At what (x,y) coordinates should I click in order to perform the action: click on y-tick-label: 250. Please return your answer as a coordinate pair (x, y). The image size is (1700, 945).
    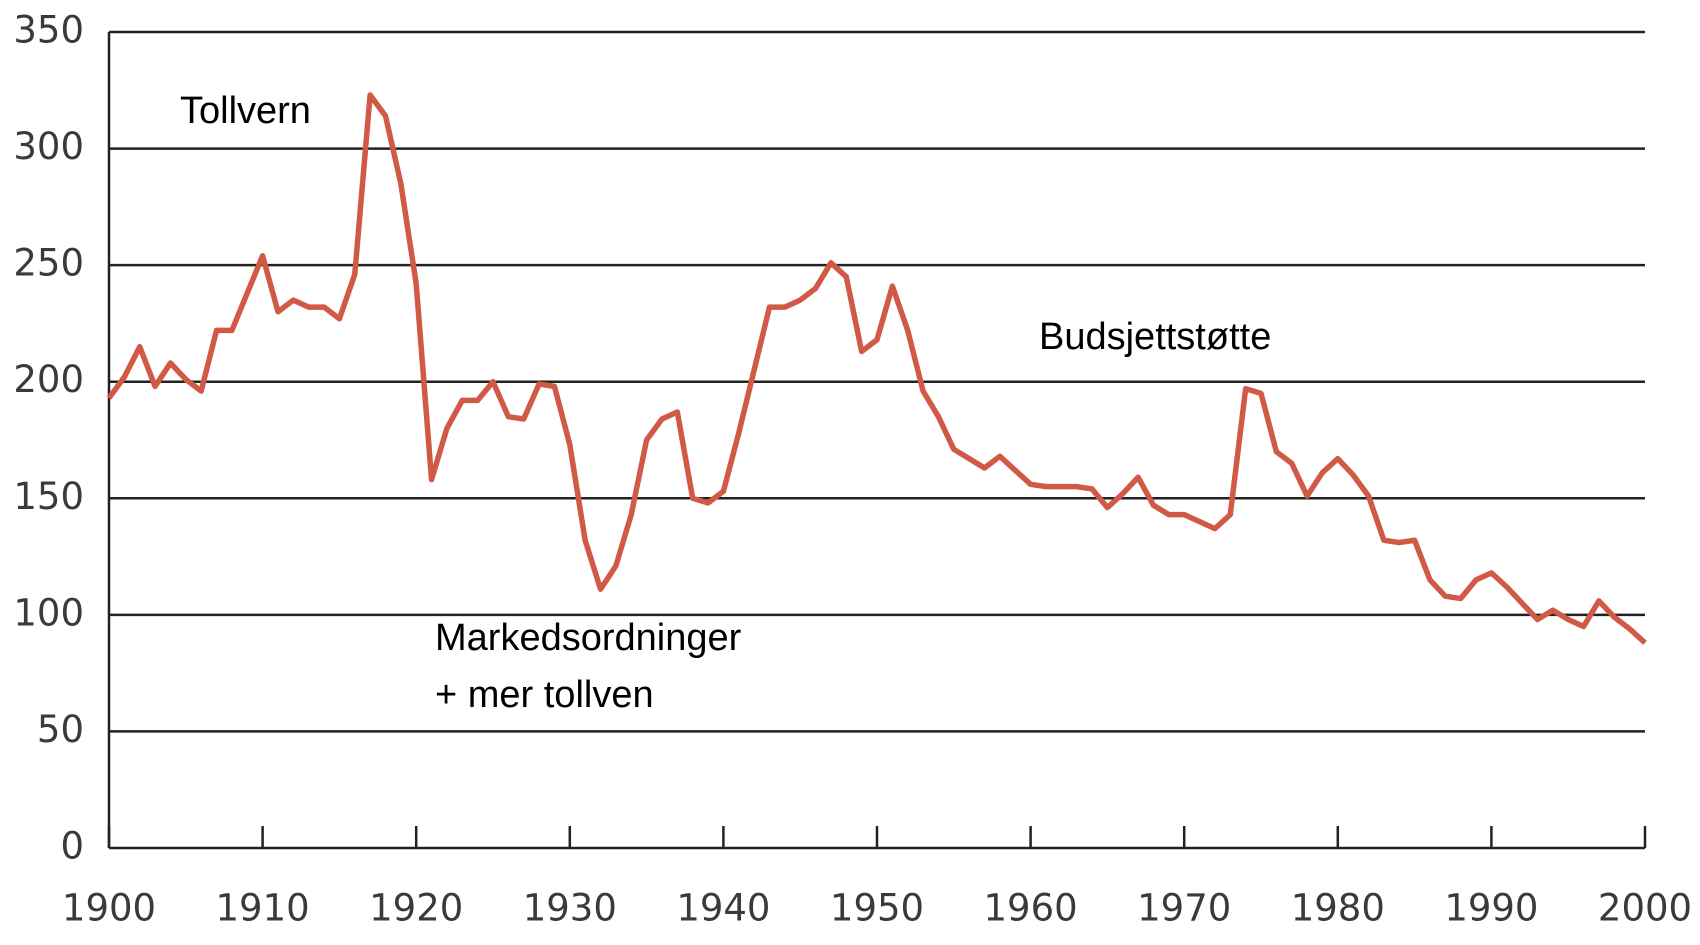
    Looking at the image, I should click on (48, 263).